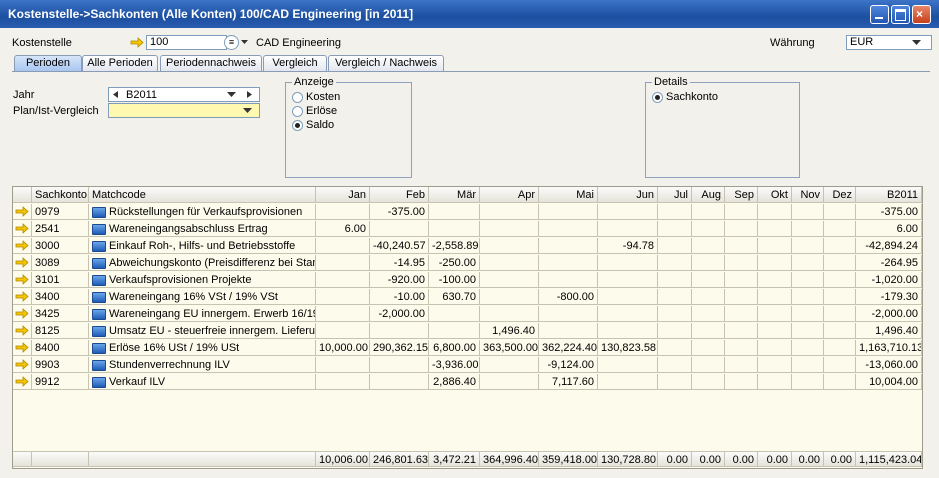 This screenshot has height=478, width=939. What do you see at coordinates (186, 42) in the screenshot?
I see `cost-center-input: 100` at bounding box center [186, 42].